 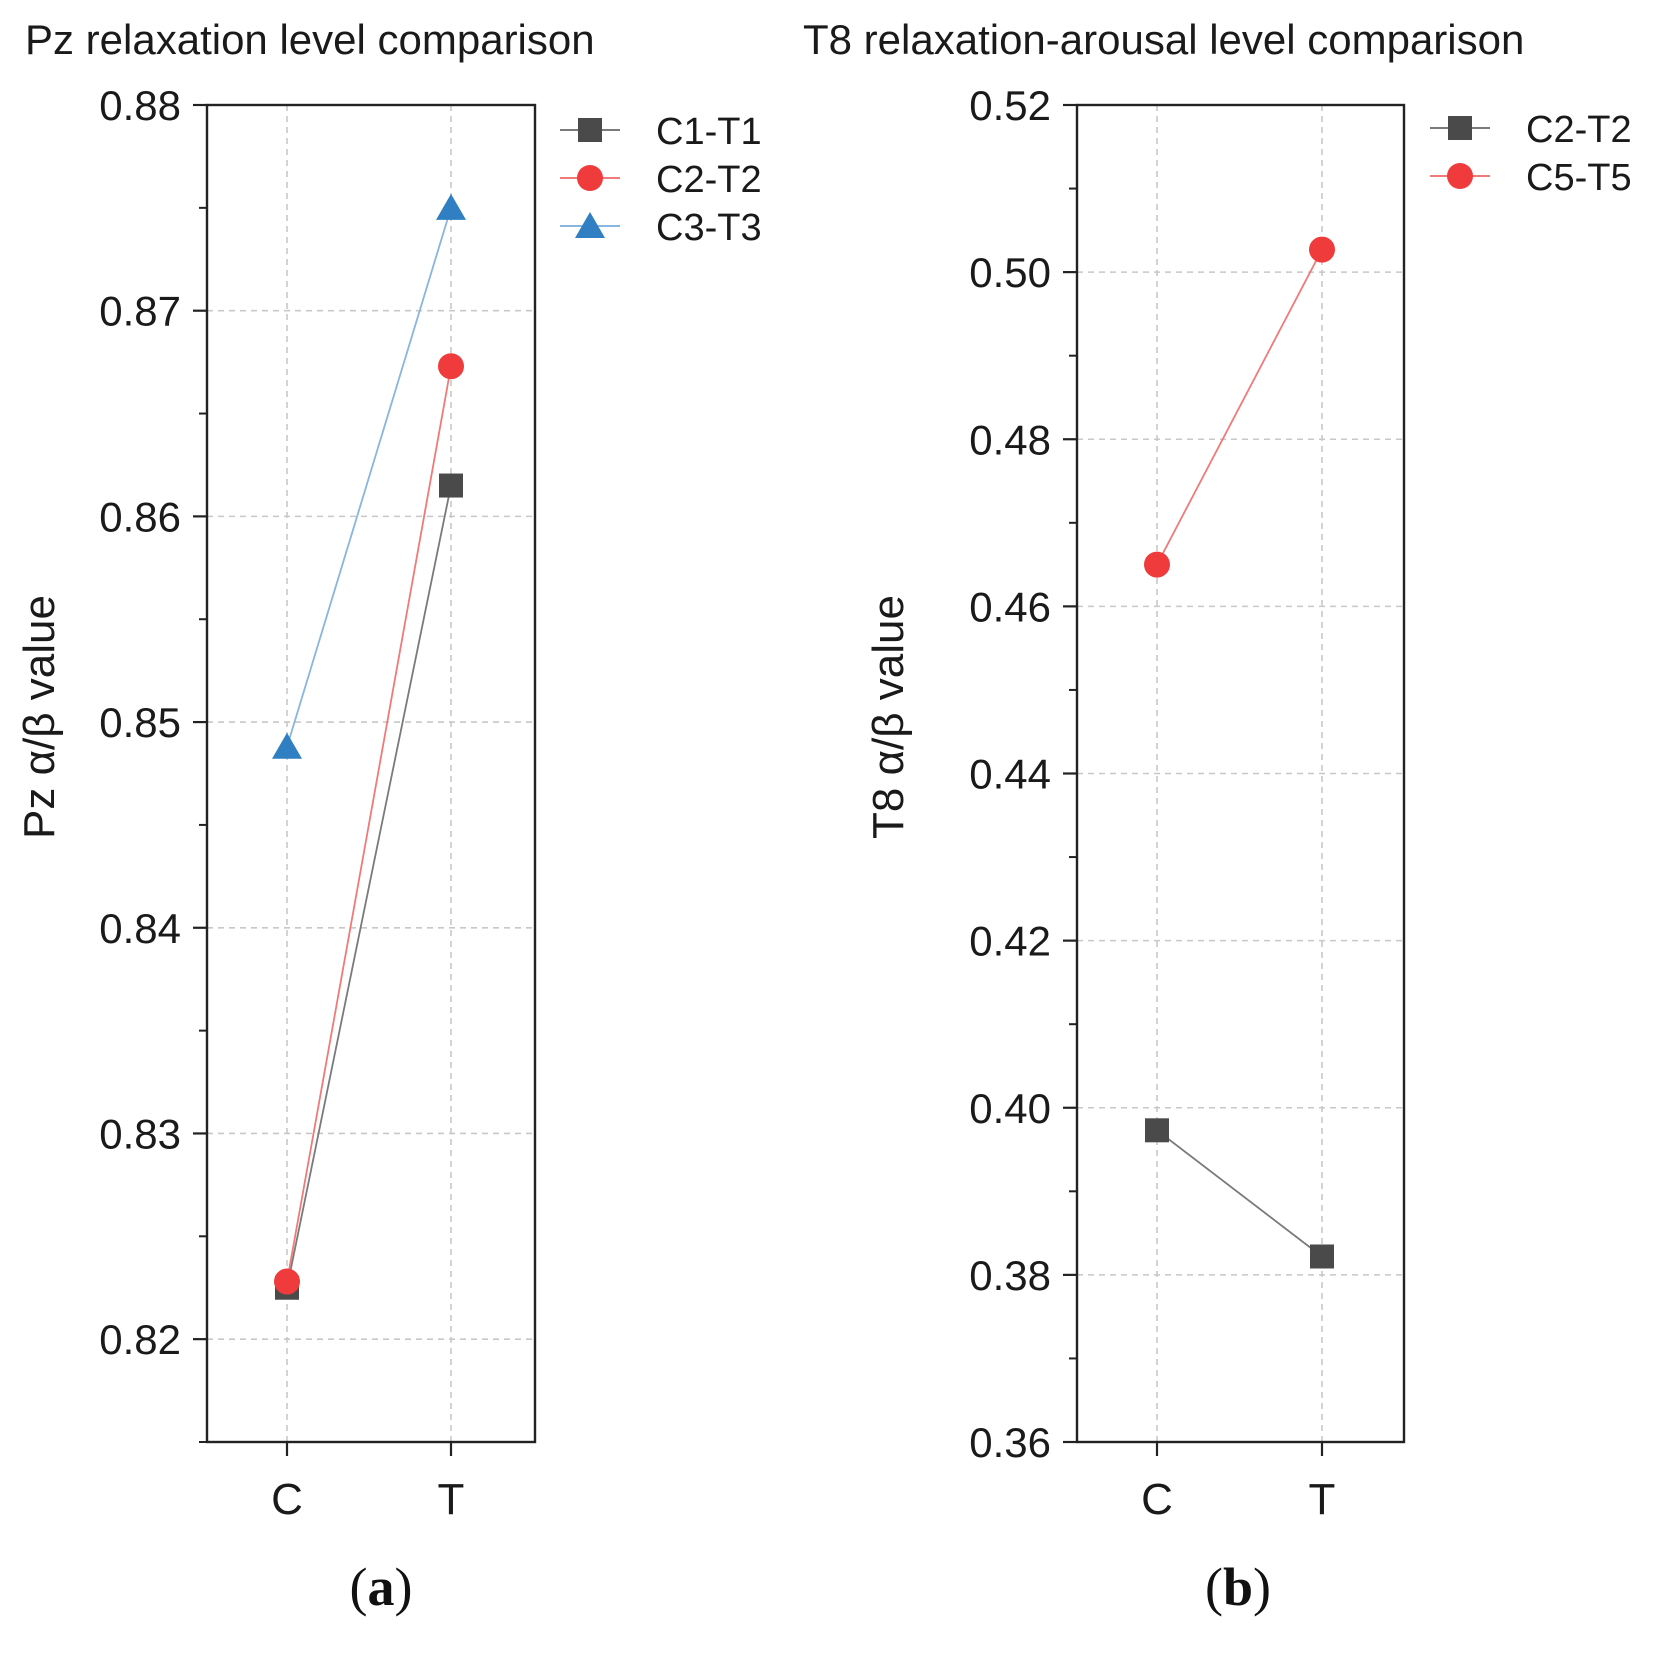 I want to click on panel-a-series-line-C1-T1, so click(x=369, y=886).